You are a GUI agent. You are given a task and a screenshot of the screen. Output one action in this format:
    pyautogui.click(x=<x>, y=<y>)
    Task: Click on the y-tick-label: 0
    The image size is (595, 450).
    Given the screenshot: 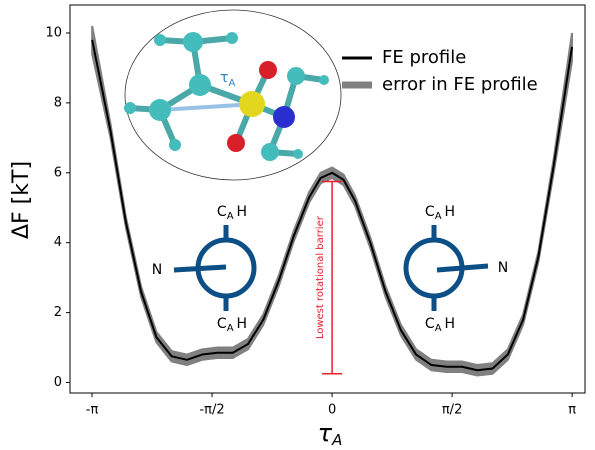 What is the action you would take?
    pyautogui.click(x=58, y=382)
    